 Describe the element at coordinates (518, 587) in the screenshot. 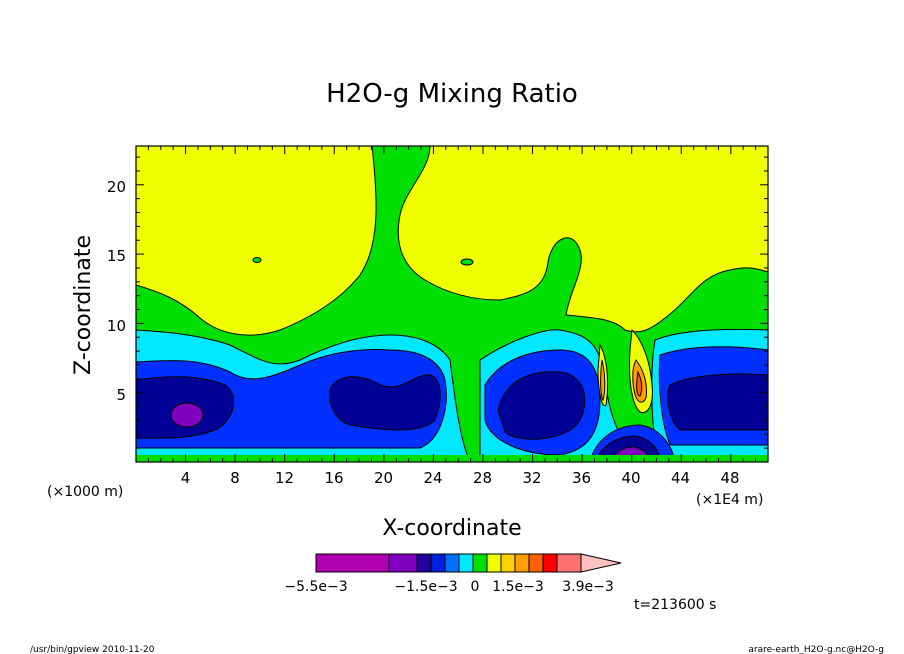

I see `colorbar-label: 1.5e−3` at that location.